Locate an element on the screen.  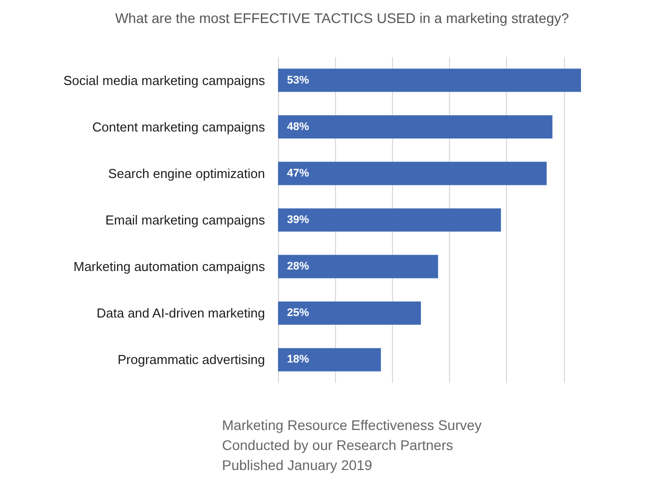
y-tick-label: Content marketing campaigns is located at coordinates (179, 126).